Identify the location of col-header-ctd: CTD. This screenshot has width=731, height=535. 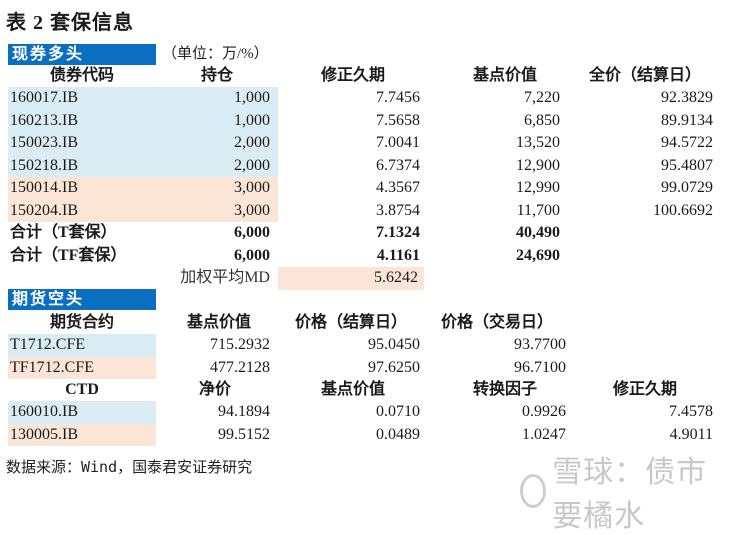
(82, 389).